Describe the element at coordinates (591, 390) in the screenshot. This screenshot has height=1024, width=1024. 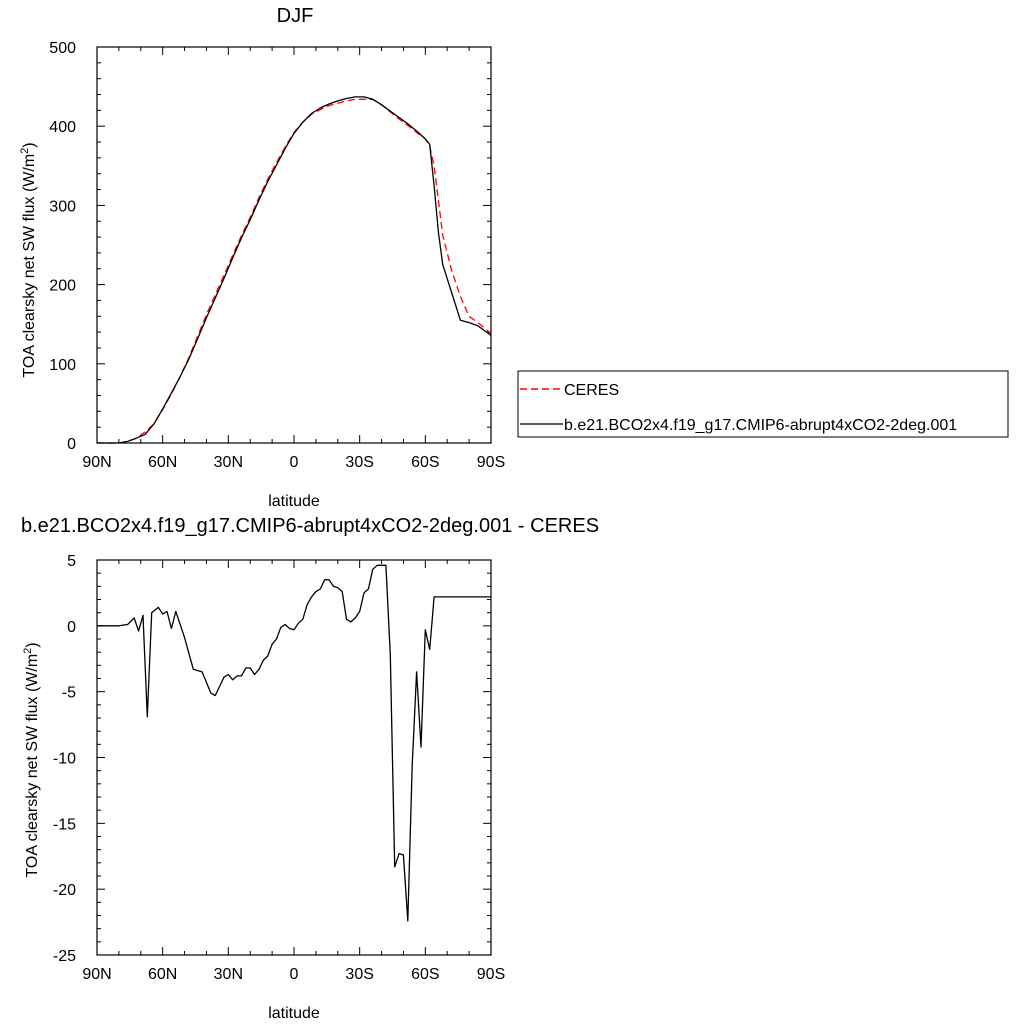
I see `legend-label-ceres: CERES` at that location.